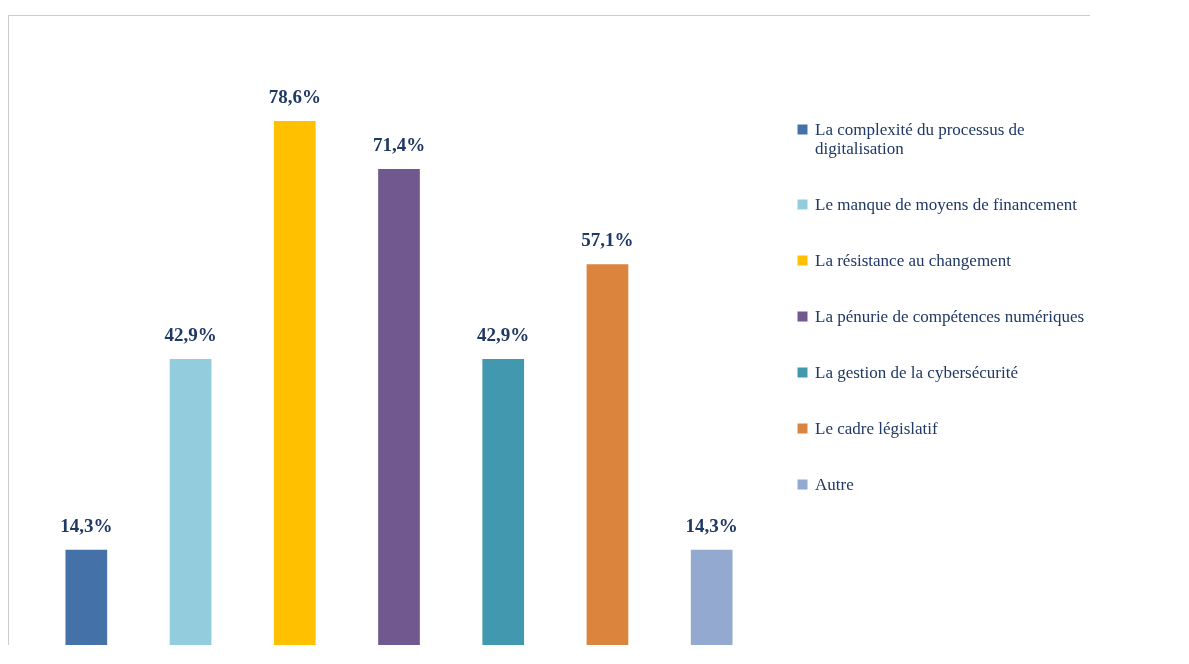 The width and height of the screenshot is (1189, 664). Describe the element at coordinates (913, 260) in the screenshot. I see `legend-label: La résistance au changement` at that location.